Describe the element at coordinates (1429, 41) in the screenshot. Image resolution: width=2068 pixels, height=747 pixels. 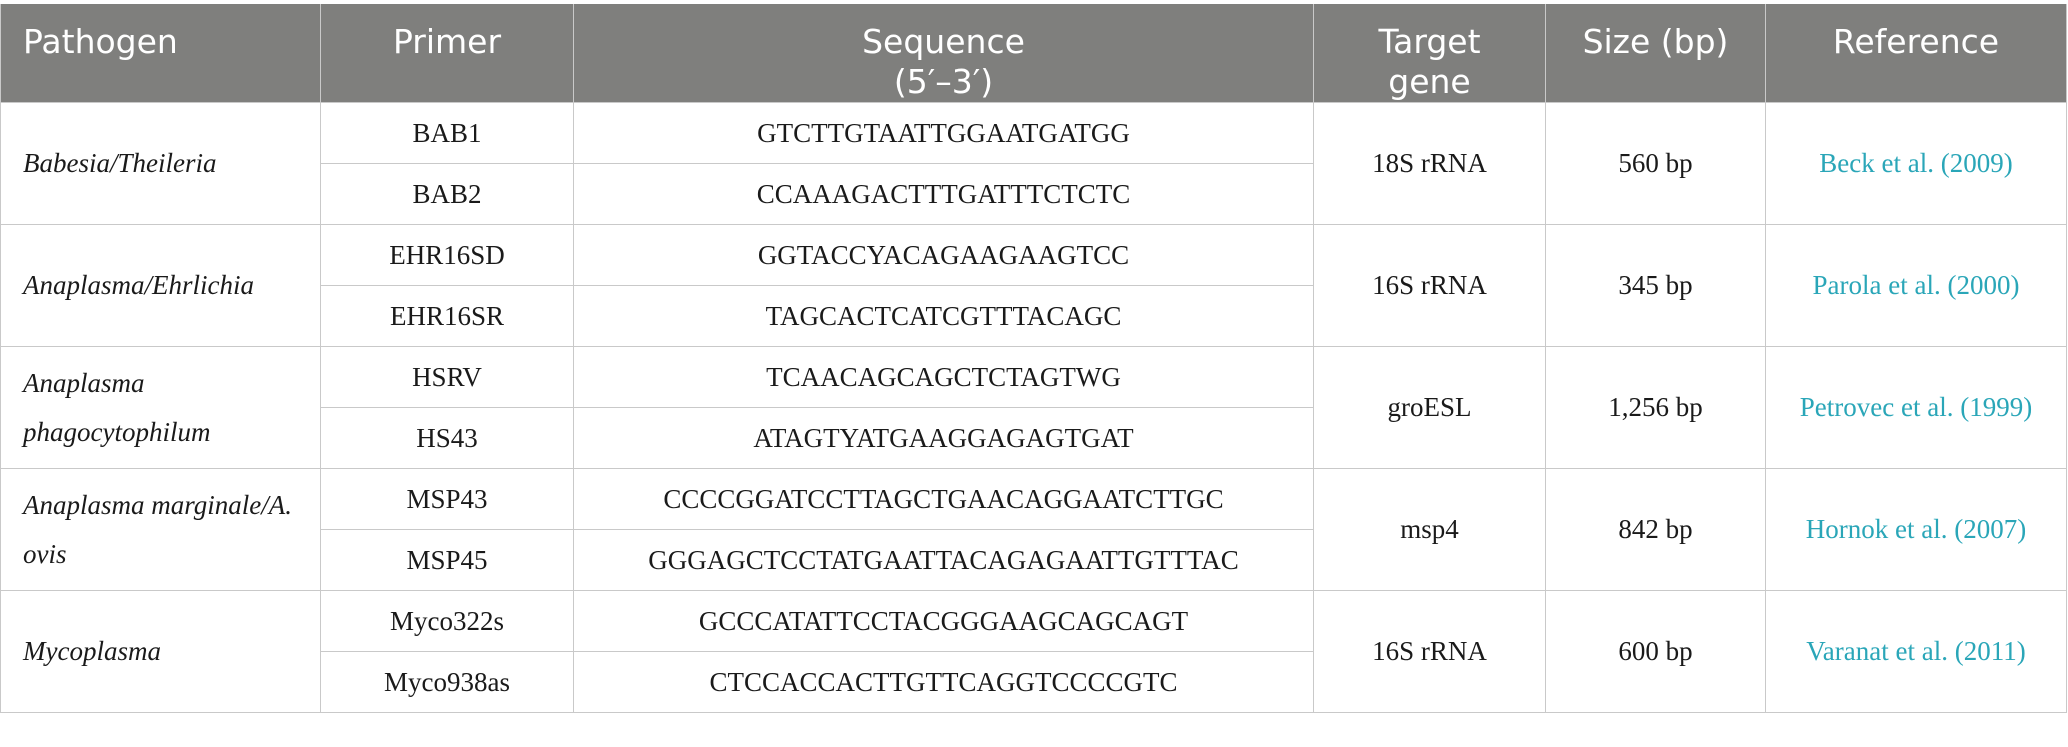
I see `header-target-line1: Target` at that location.